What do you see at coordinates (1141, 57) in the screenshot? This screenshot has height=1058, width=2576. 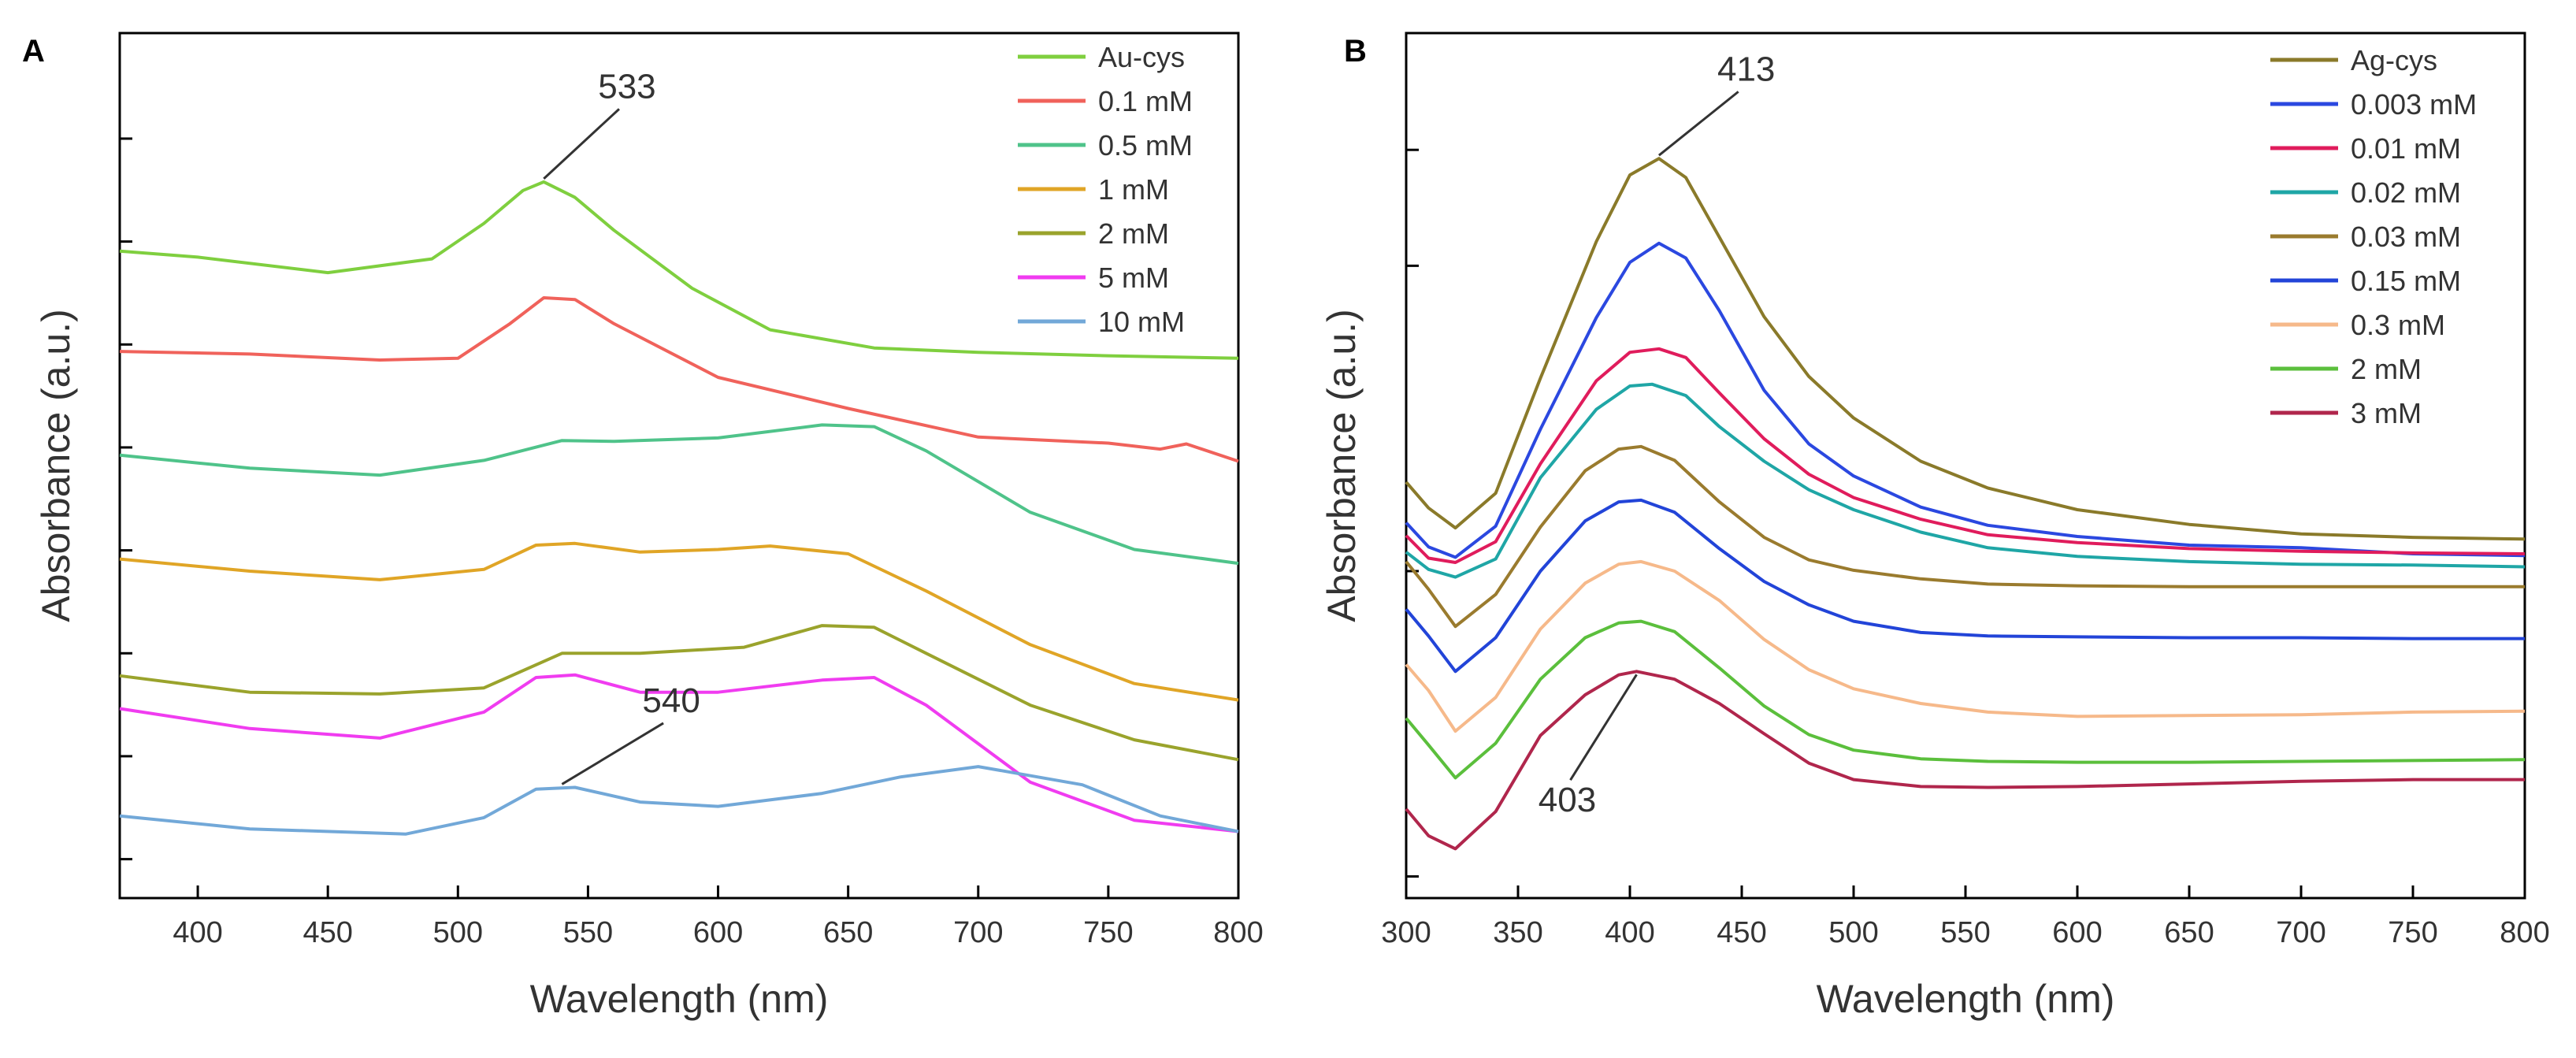 I see `panel-a-legend-label-0: Au-cys` at bounding box center [1141, 57].